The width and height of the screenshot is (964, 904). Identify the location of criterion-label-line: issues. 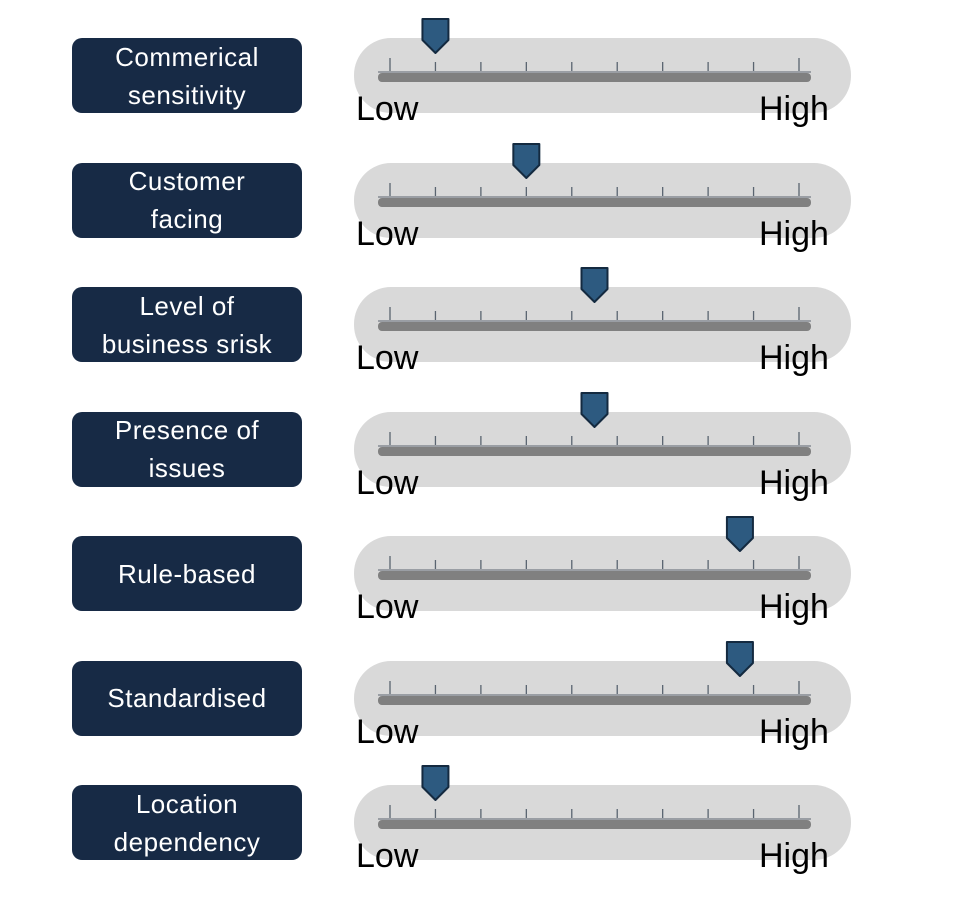
(187, 468).